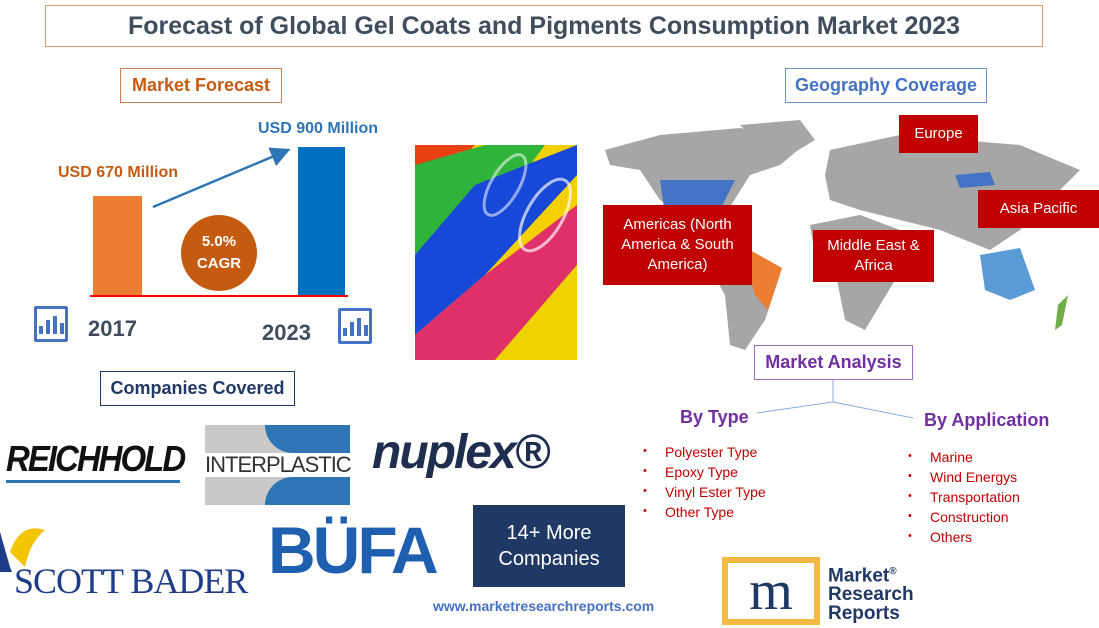  I want to click on geography-coverage-heading: Geography Coverage, so click(886, 85).